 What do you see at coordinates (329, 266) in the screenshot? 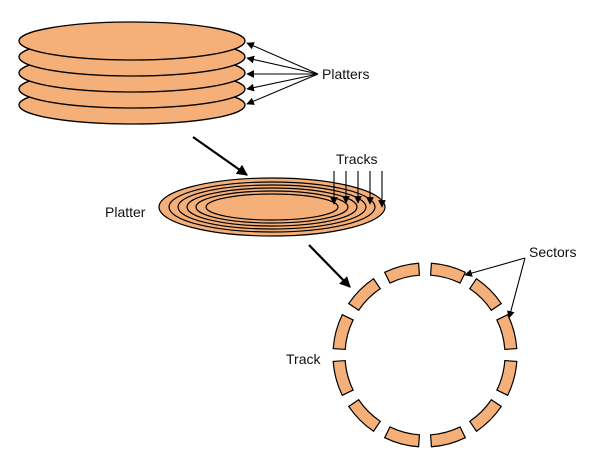
I see `platter-to-track-arrow` at bounding box center [329, 266].